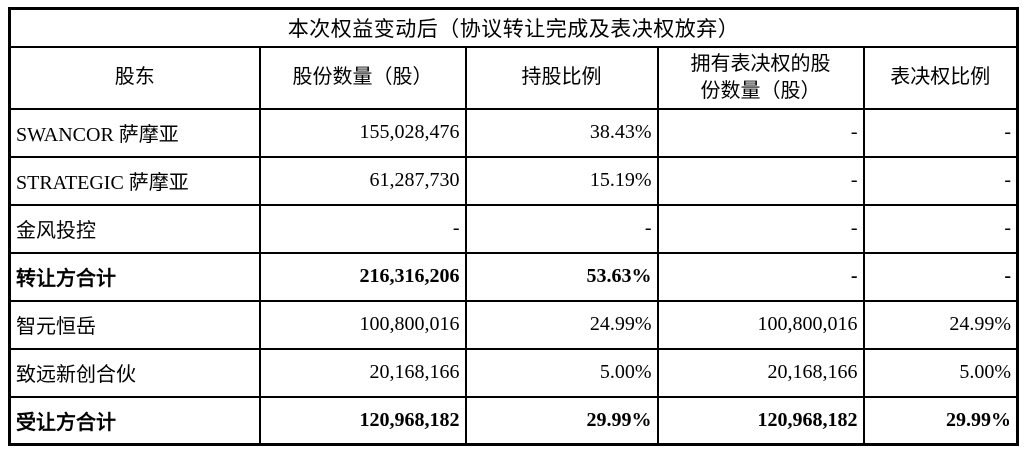 This screenshot has width=1024, height=458. What do you see at coordinates (362, 180) in the screenshot?
I see `cell-shares: 61,287,730` at bounding box center [362, 180].